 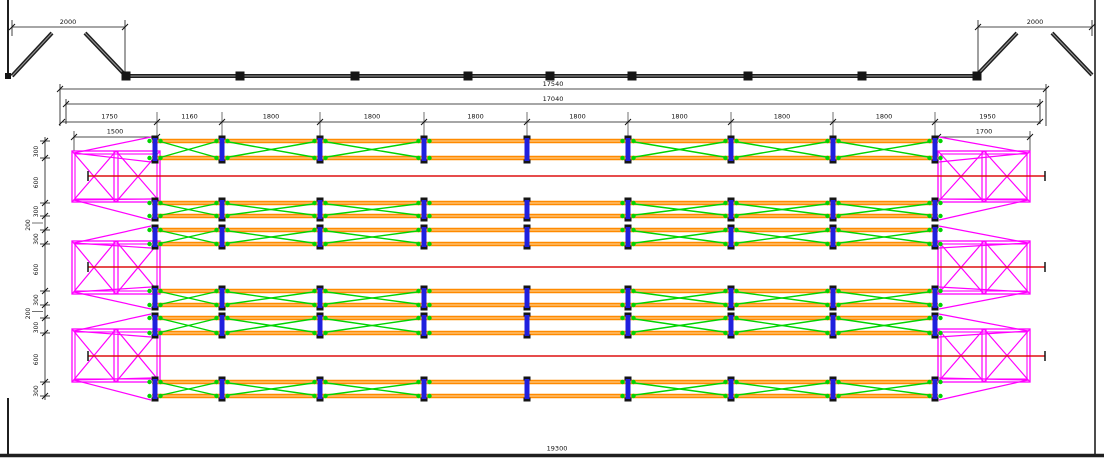 I want to click on wing-right-diagonal-b-core, so click(x=1072, y=54).